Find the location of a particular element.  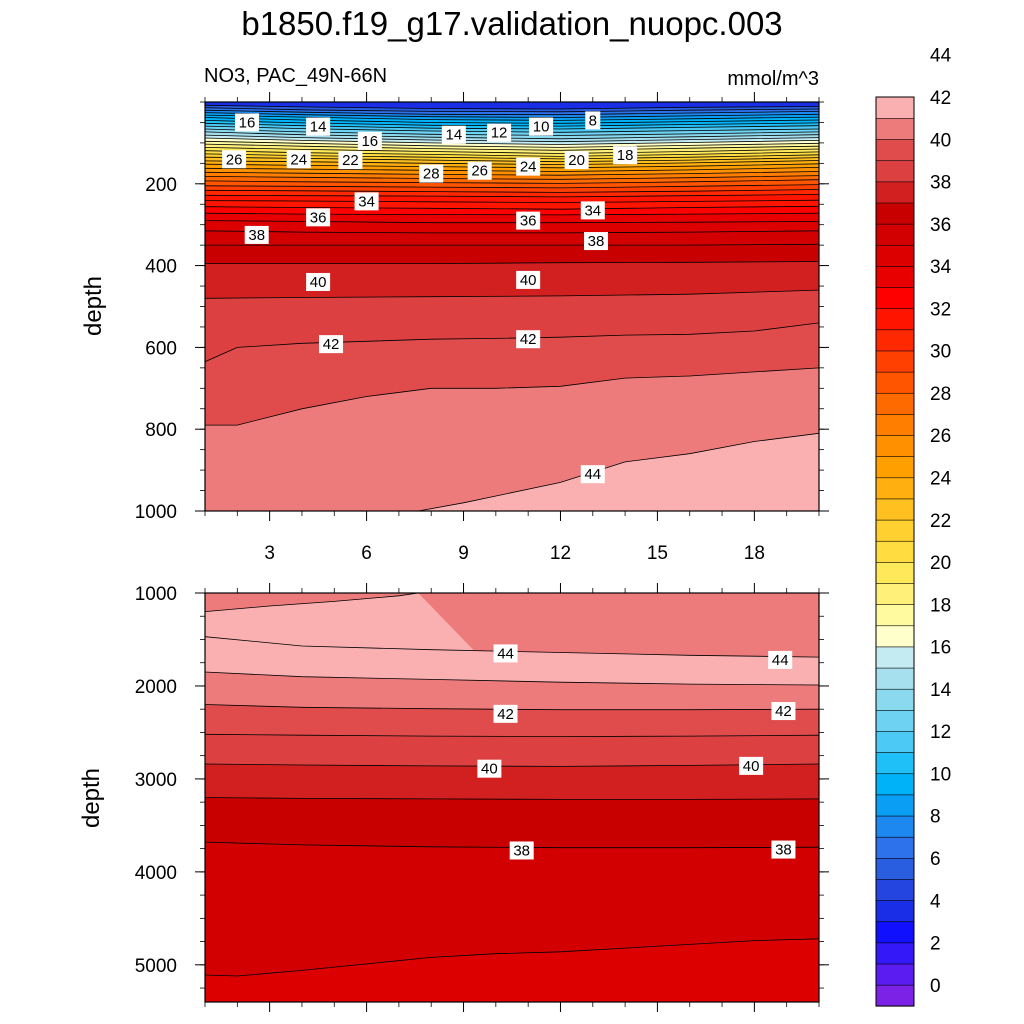

contour-label: 26 is located at coordinates (479, 170).